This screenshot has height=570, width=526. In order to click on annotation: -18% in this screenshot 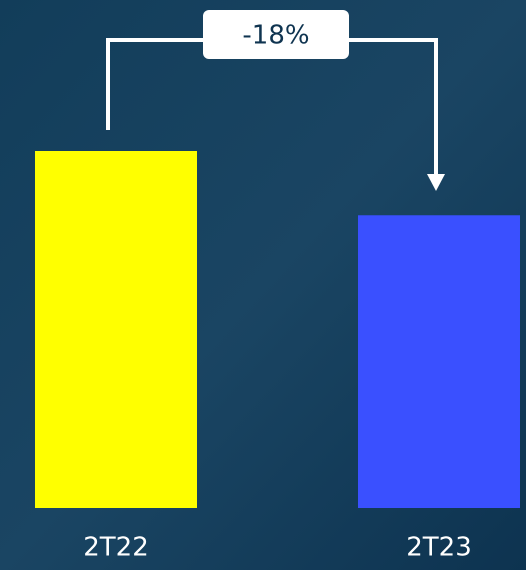, I will do `click(275, 36)`.